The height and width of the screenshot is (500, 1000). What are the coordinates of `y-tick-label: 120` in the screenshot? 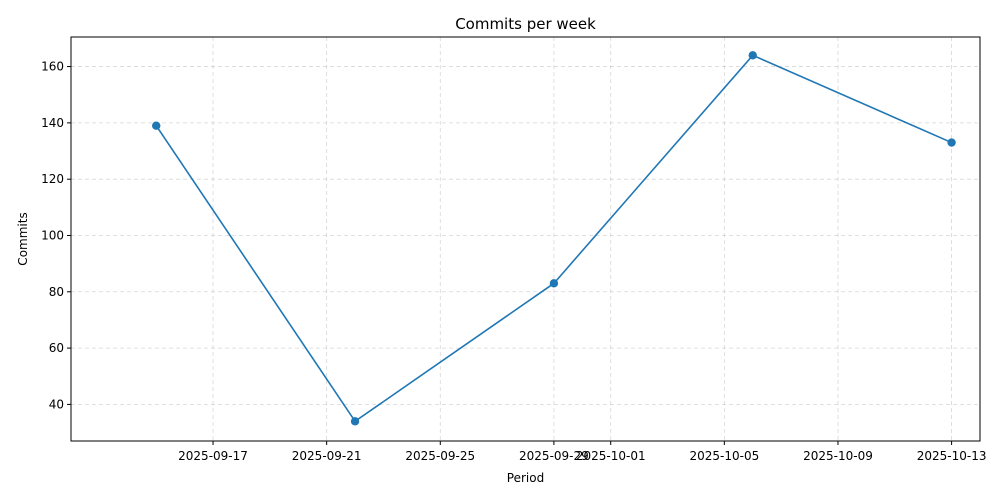 It's located at (52, 179).